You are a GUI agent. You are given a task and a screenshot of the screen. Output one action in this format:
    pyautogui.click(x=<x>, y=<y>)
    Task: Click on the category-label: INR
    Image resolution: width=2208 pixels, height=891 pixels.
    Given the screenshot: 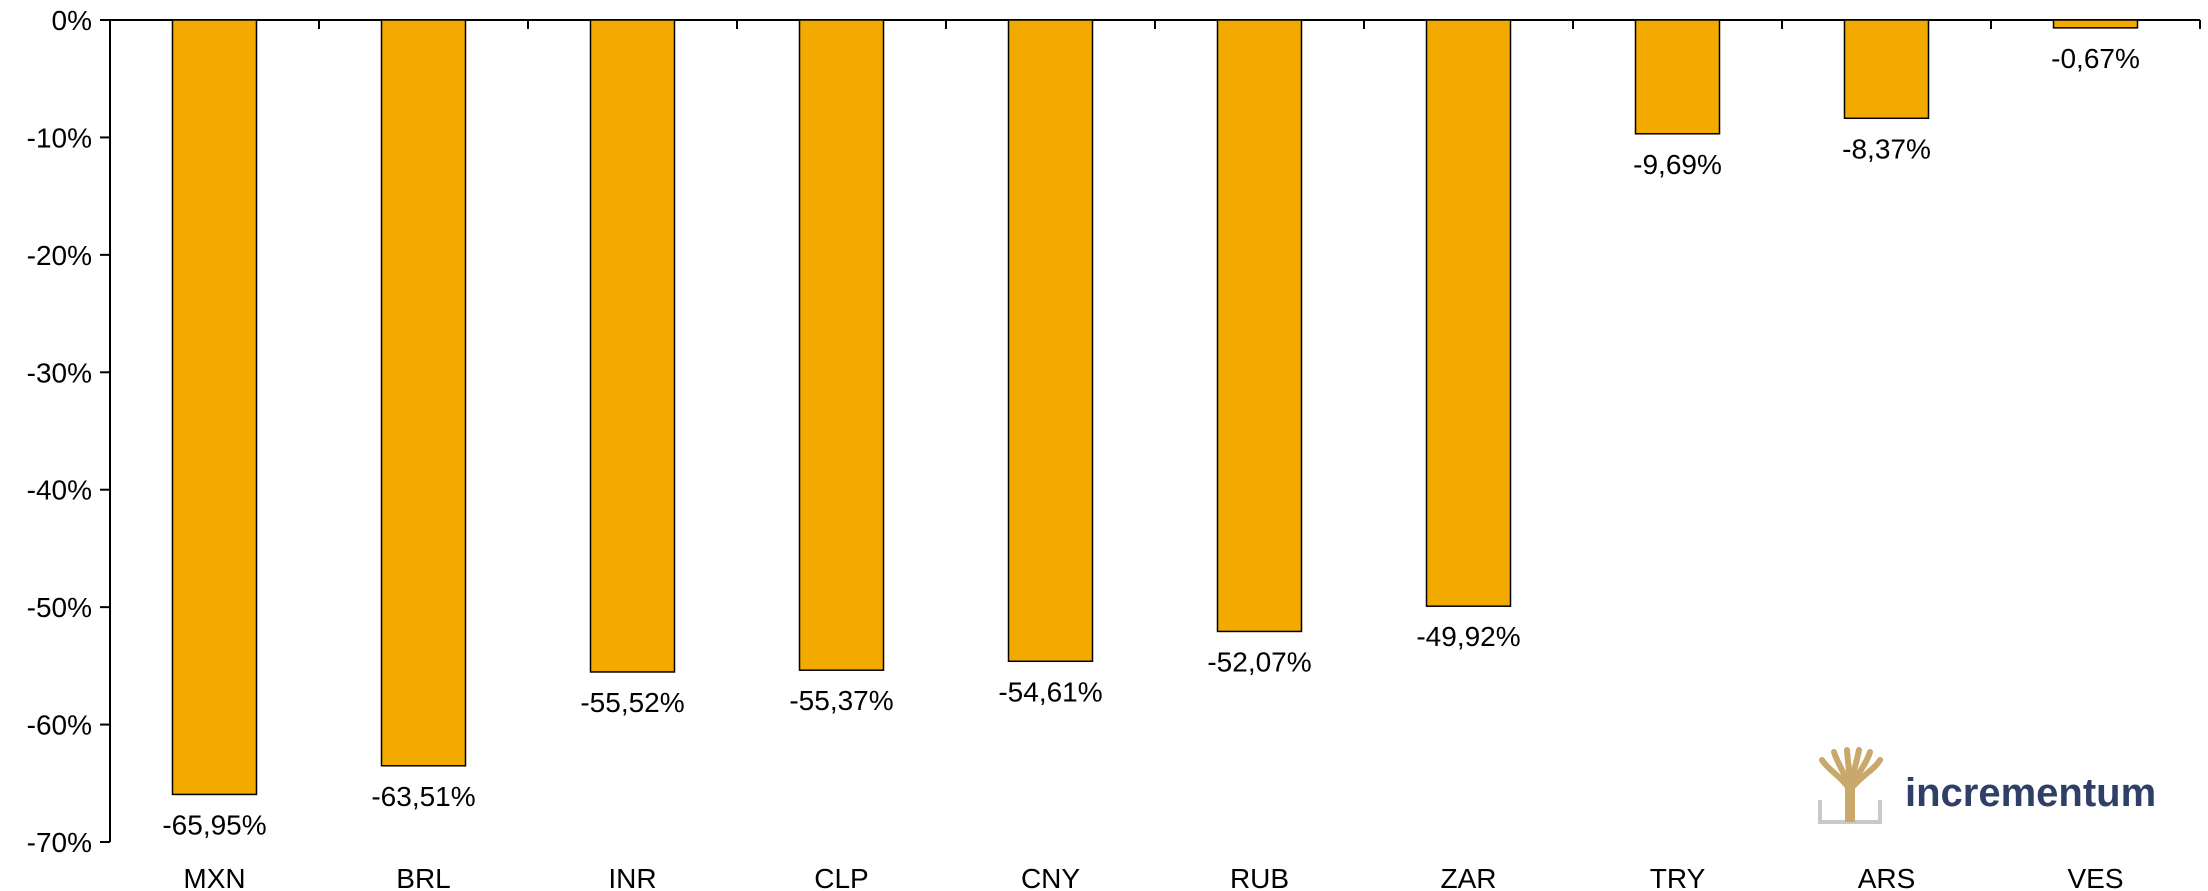 What is the action you would take?
    pyautogui.click(x=632, y=877)
    